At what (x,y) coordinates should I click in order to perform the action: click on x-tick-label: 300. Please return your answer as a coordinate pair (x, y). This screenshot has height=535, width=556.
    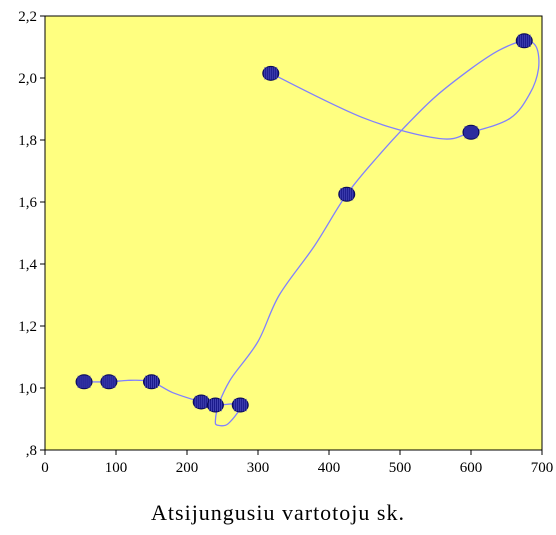
    Looking at the image, I should click on (258, 468).